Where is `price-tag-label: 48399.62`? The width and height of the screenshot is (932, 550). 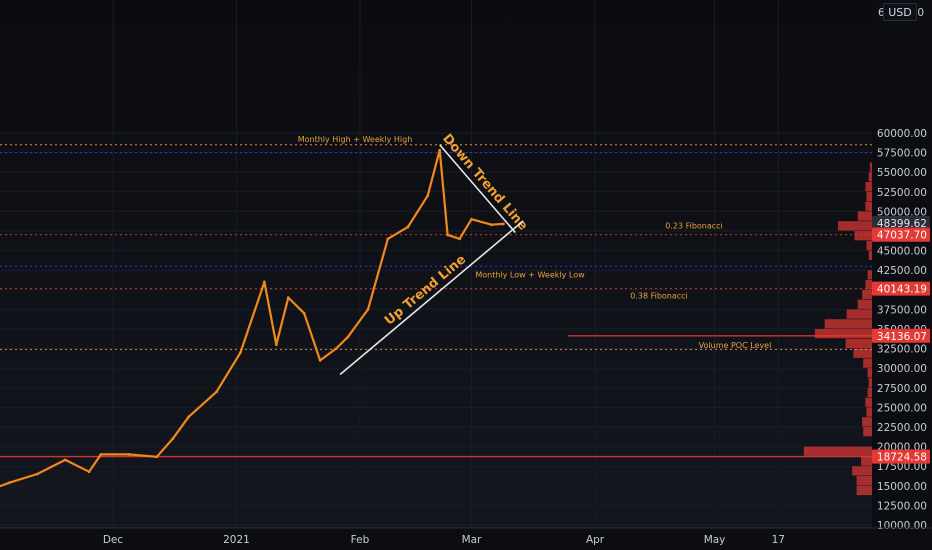
price-tag-label: 48399.62 is located at coordinates (902, 224).